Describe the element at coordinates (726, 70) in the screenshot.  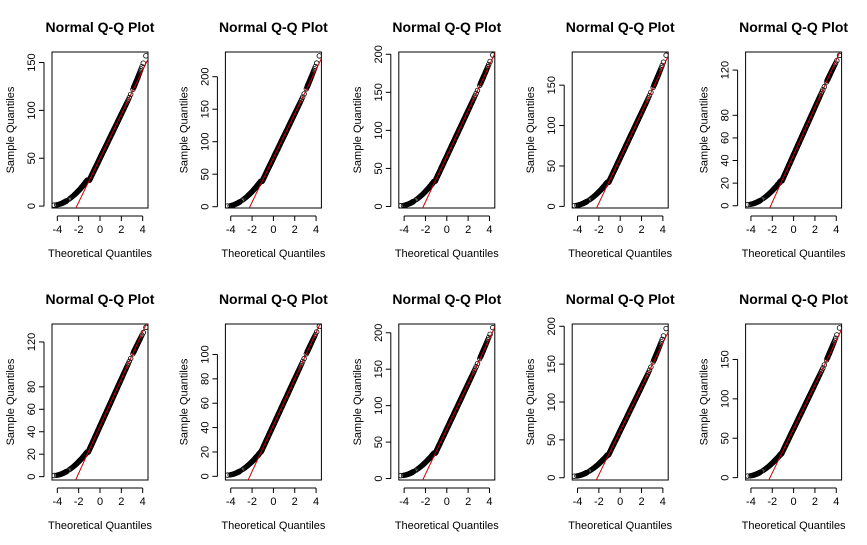
I see `y-tick-label: 120` at that location.